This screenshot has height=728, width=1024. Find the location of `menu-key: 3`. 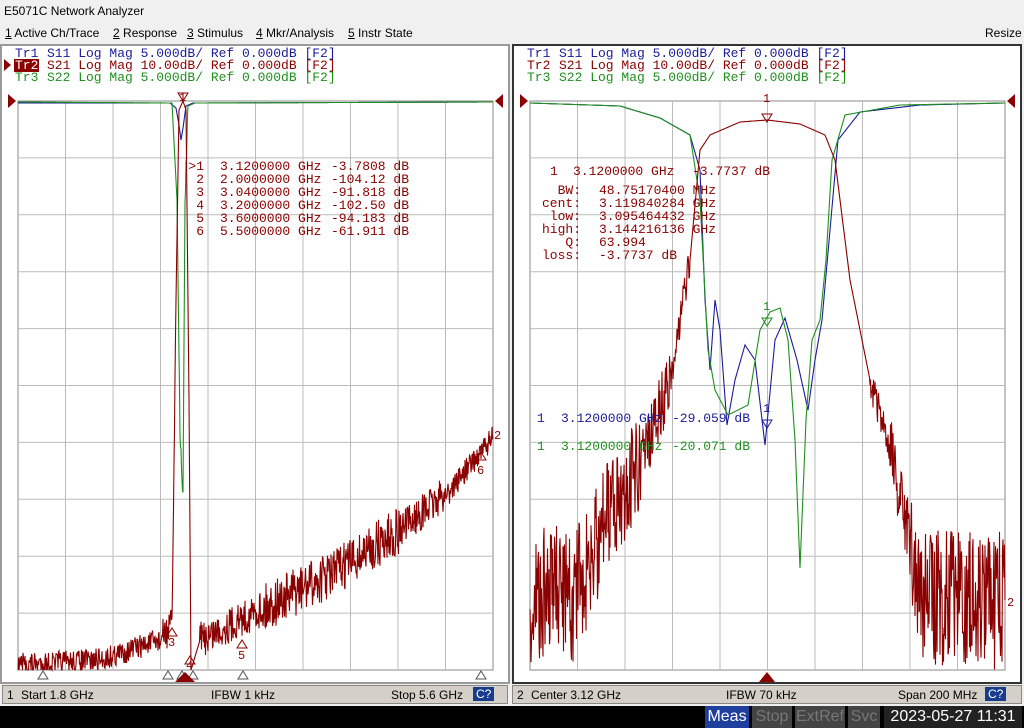

menu-key: 3 is located at coordinates (190, 33).